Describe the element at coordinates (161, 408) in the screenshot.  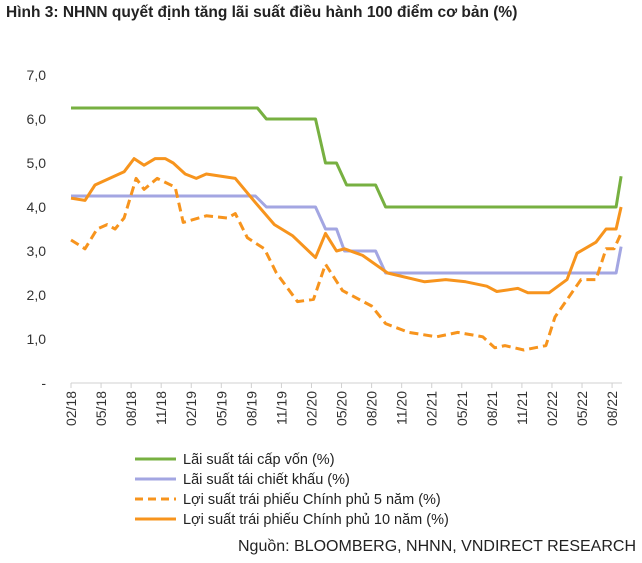
I see `x-tick-label: 11/18` at that location.